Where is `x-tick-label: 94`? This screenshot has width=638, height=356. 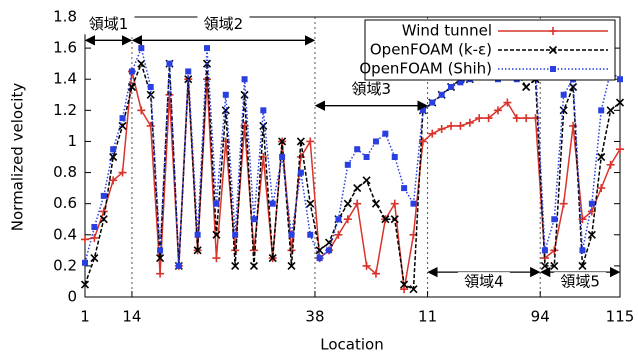
x-tick-label: 94 is located at coordinates (540, 317).